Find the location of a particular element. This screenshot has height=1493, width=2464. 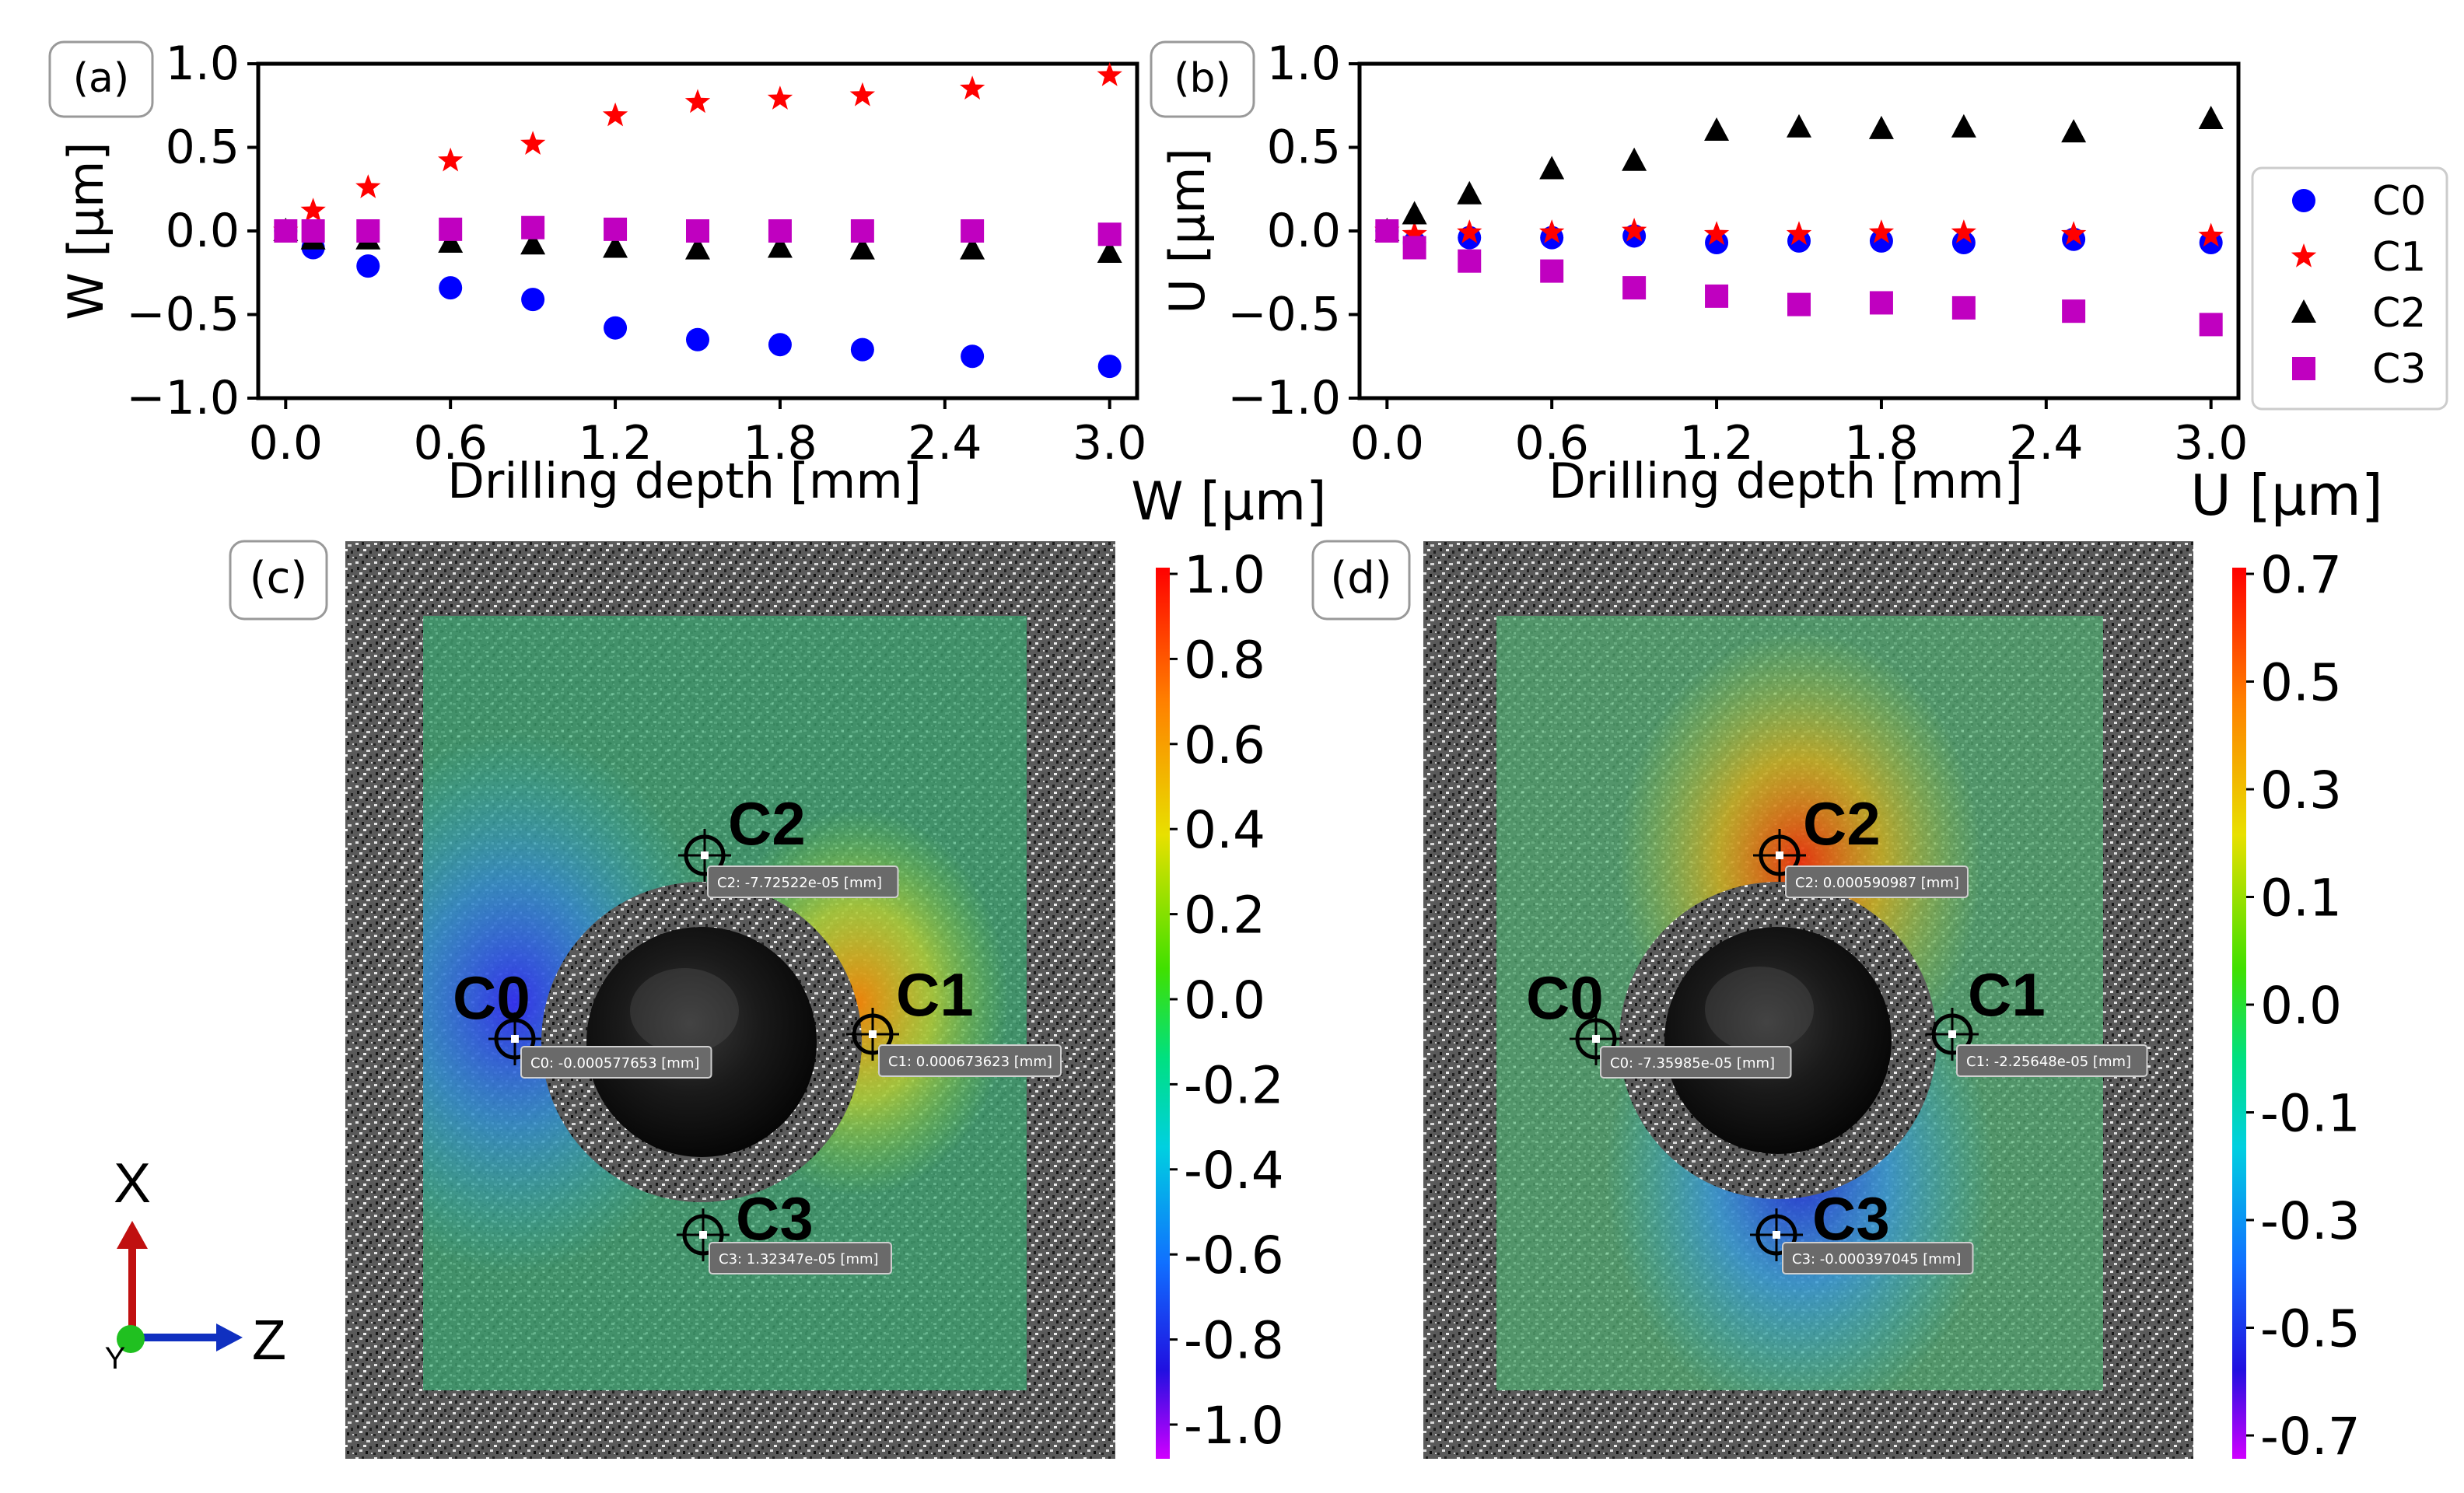

legend-marker-c3 is located at coordinates (2303, 368).